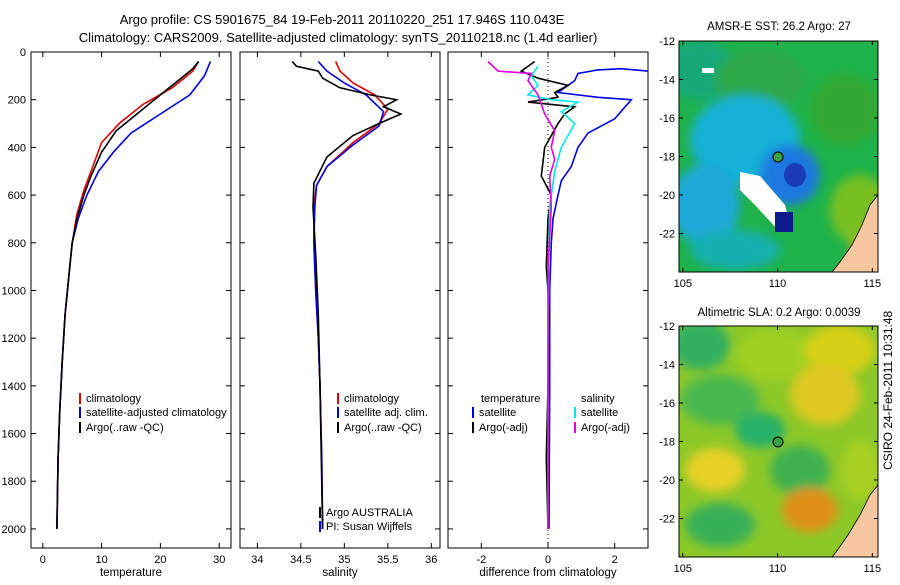 This screenshot has width=900, height=585. What do you see at coordinates (599, 413) in the screenshot?
I see `legend-sal-satellite-label: satellite` at bounding box center [599, 413].